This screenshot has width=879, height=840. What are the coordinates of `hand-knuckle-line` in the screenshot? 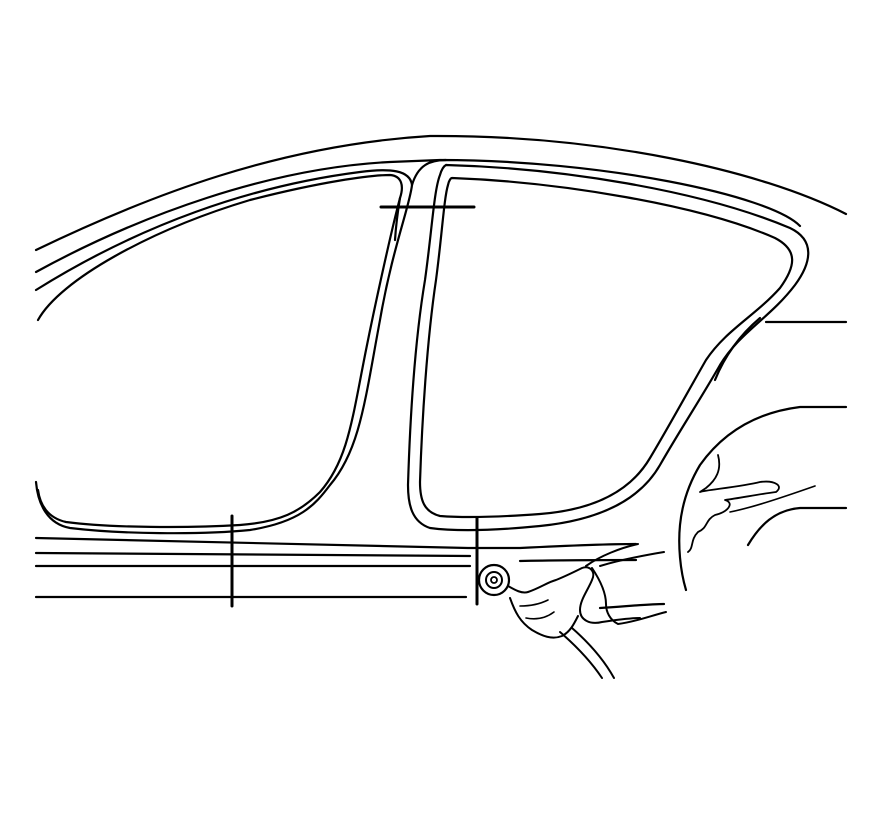 It's located at (534, 603).